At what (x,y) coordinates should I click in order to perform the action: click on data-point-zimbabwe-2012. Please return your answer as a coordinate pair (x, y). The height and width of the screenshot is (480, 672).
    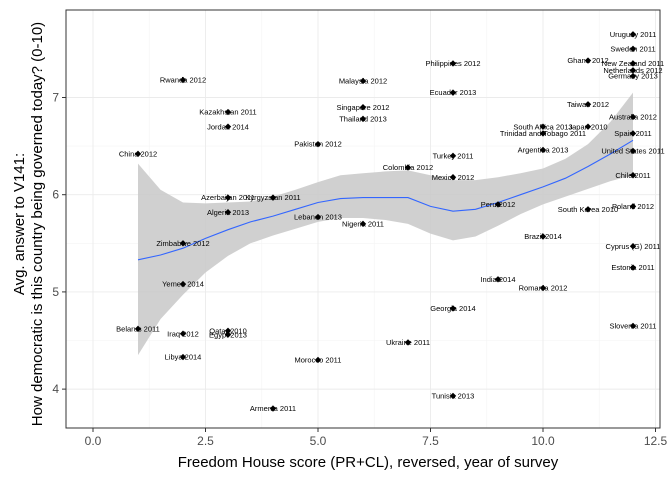
    Looking at the image, I should click on (183, 243).